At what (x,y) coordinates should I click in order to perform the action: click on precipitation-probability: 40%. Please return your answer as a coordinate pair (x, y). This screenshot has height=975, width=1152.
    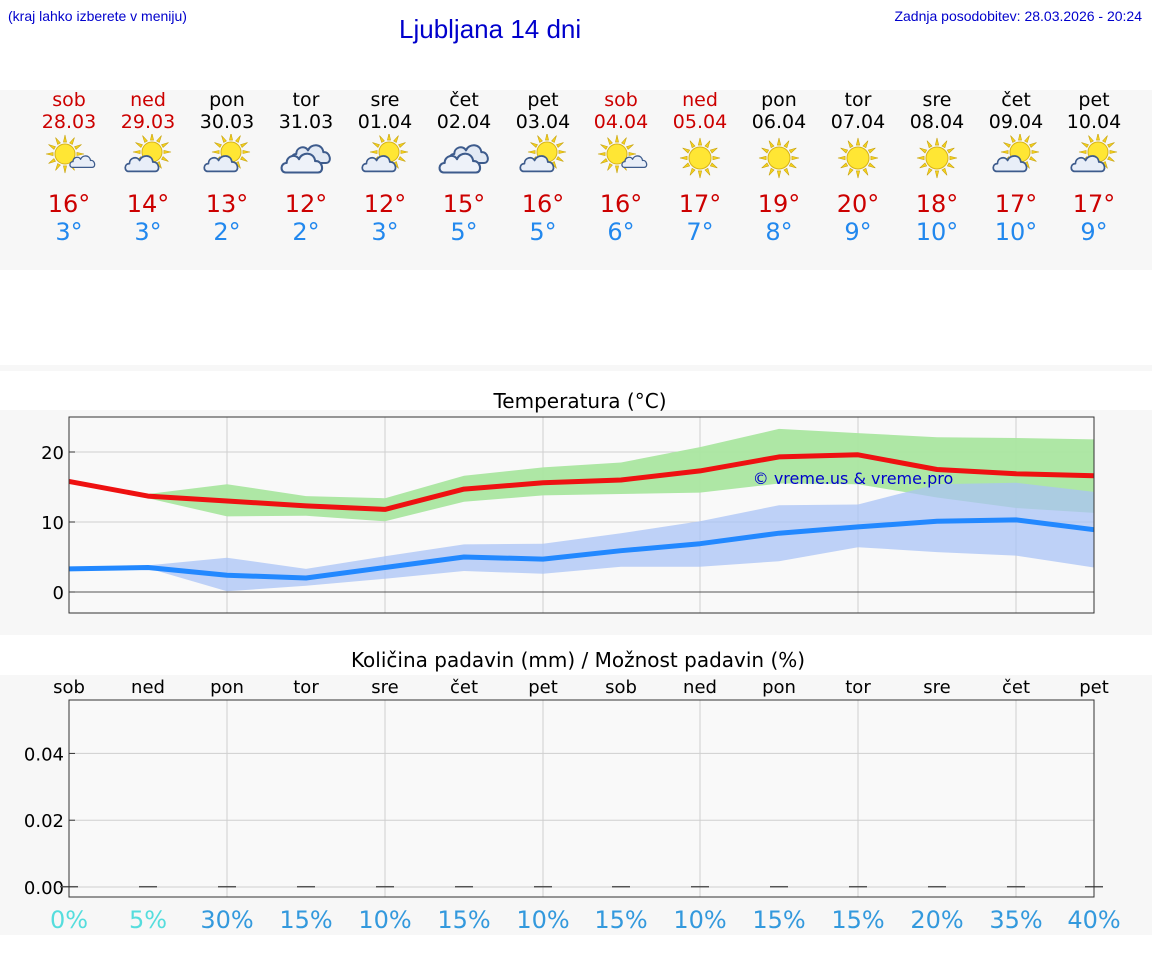
    Looking at the image, I should click on (1093, 920).